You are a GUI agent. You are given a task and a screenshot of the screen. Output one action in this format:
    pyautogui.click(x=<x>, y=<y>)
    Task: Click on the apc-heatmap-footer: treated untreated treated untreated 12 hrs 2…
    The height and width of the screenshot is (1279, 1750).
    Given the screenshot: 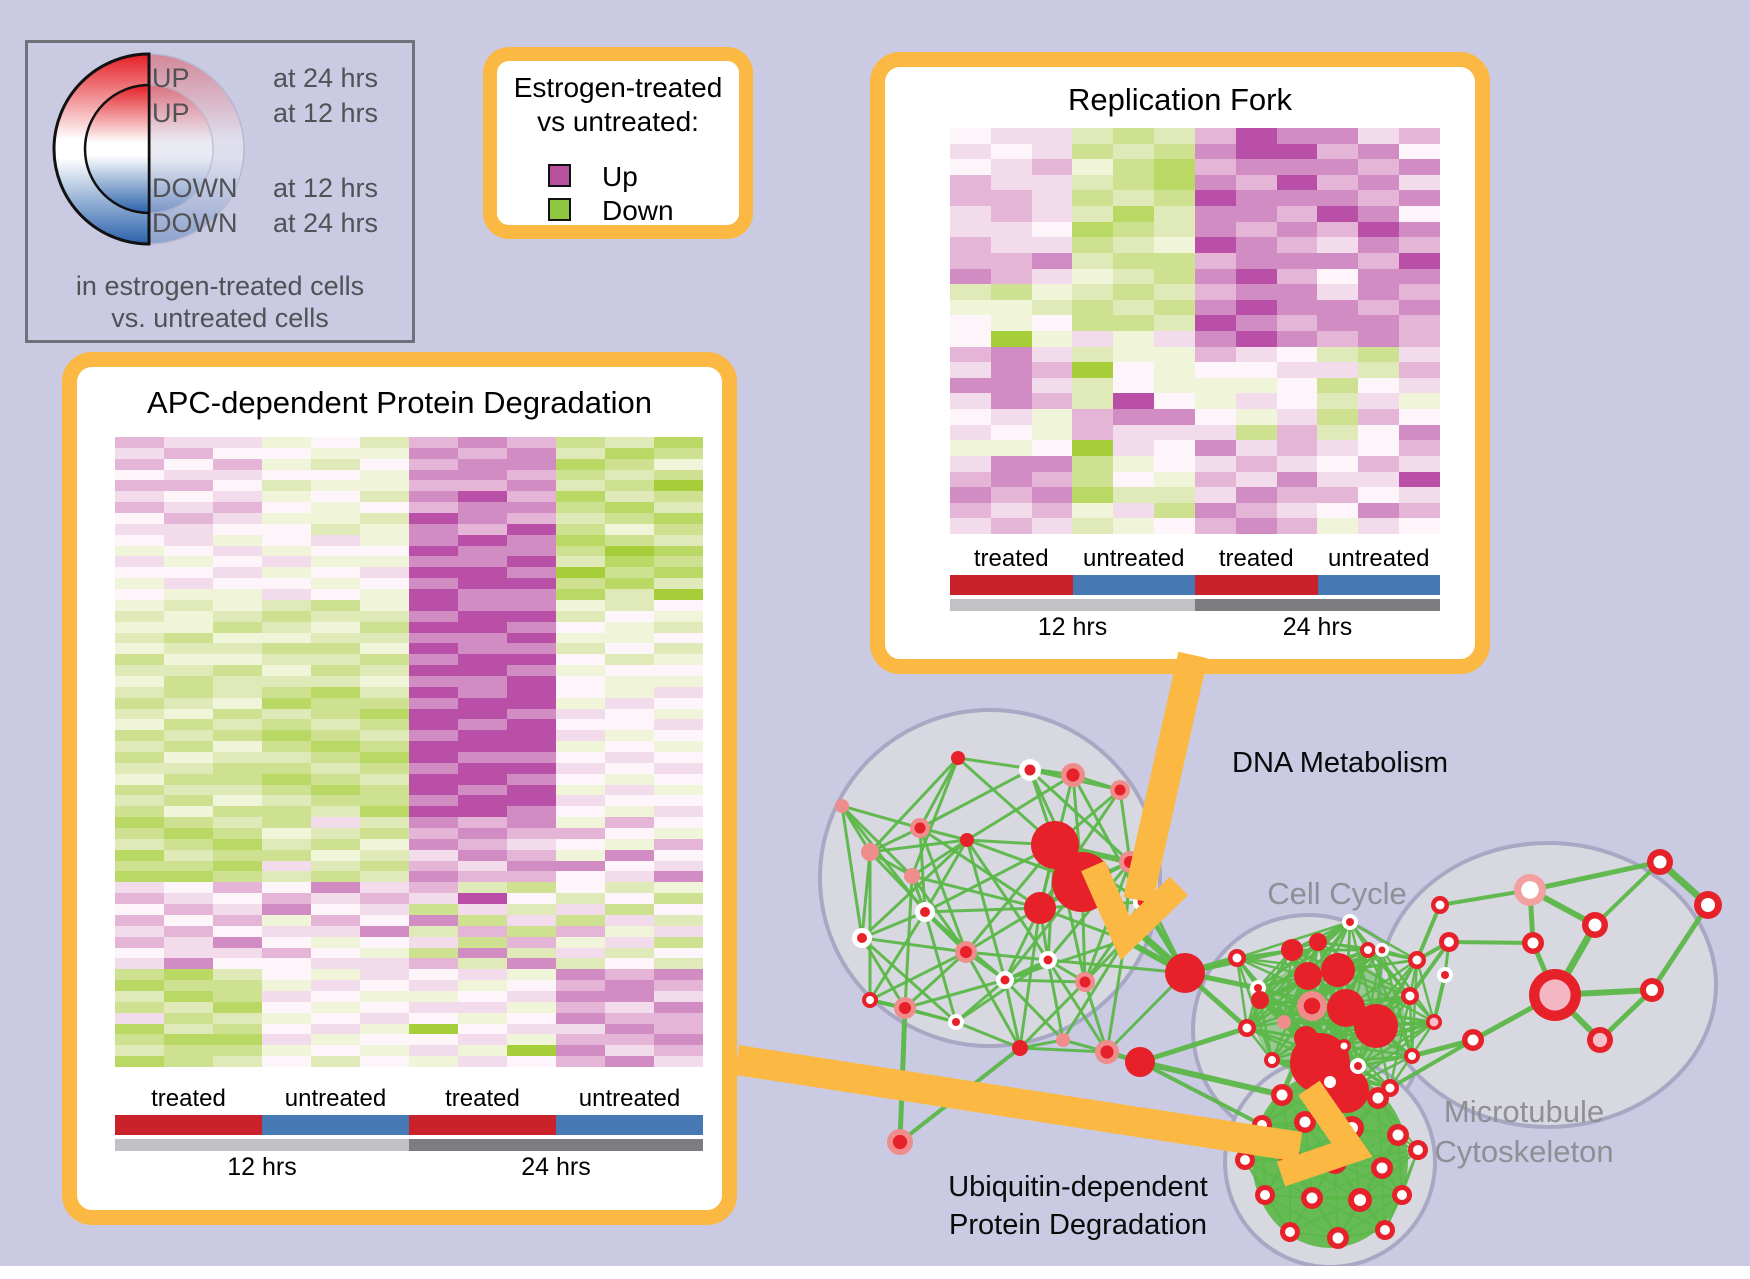 What is the action you would take?
    pyautogui.click(x=409, y=1133)
    